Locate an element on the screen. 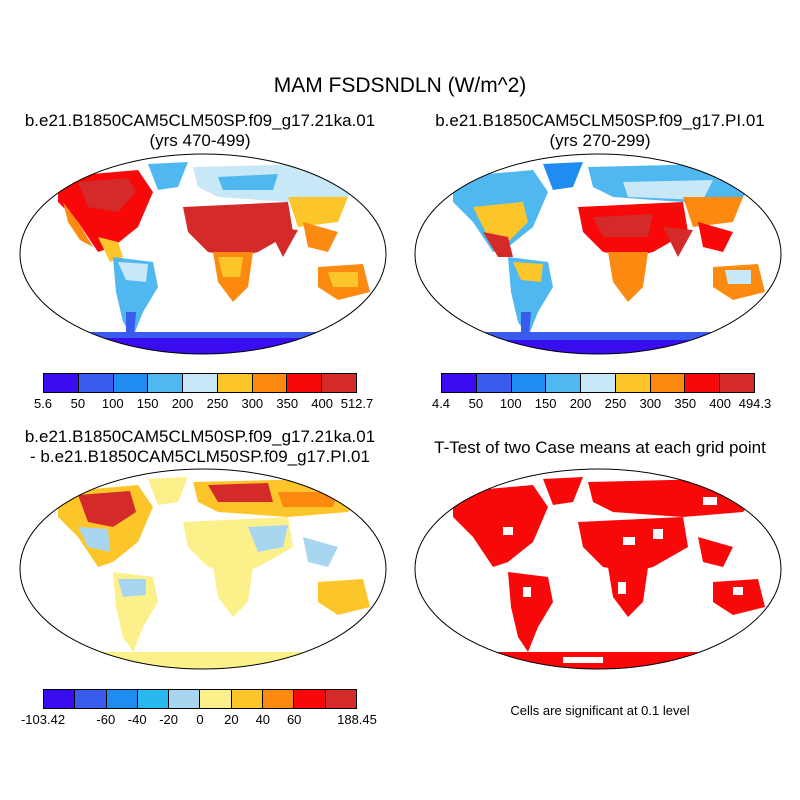  colorbar-tick-label: -40 is located at coordinates (137, 719).